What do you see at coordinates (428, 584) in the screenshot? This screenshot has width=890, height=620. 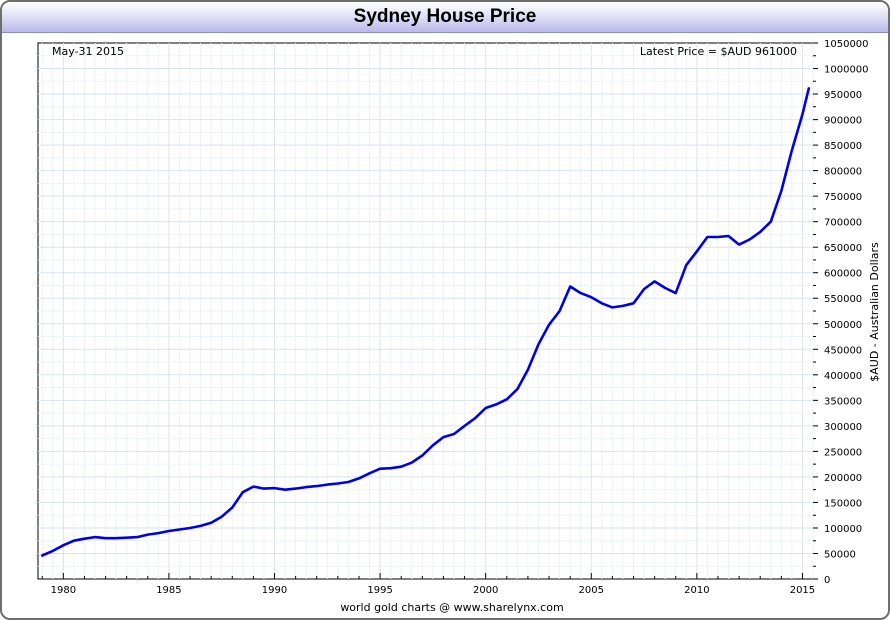 I see `x-axis-ticks: 1980 1985 1990 1995 2000 2005 2010 2015` at bounding box center [428, 584].